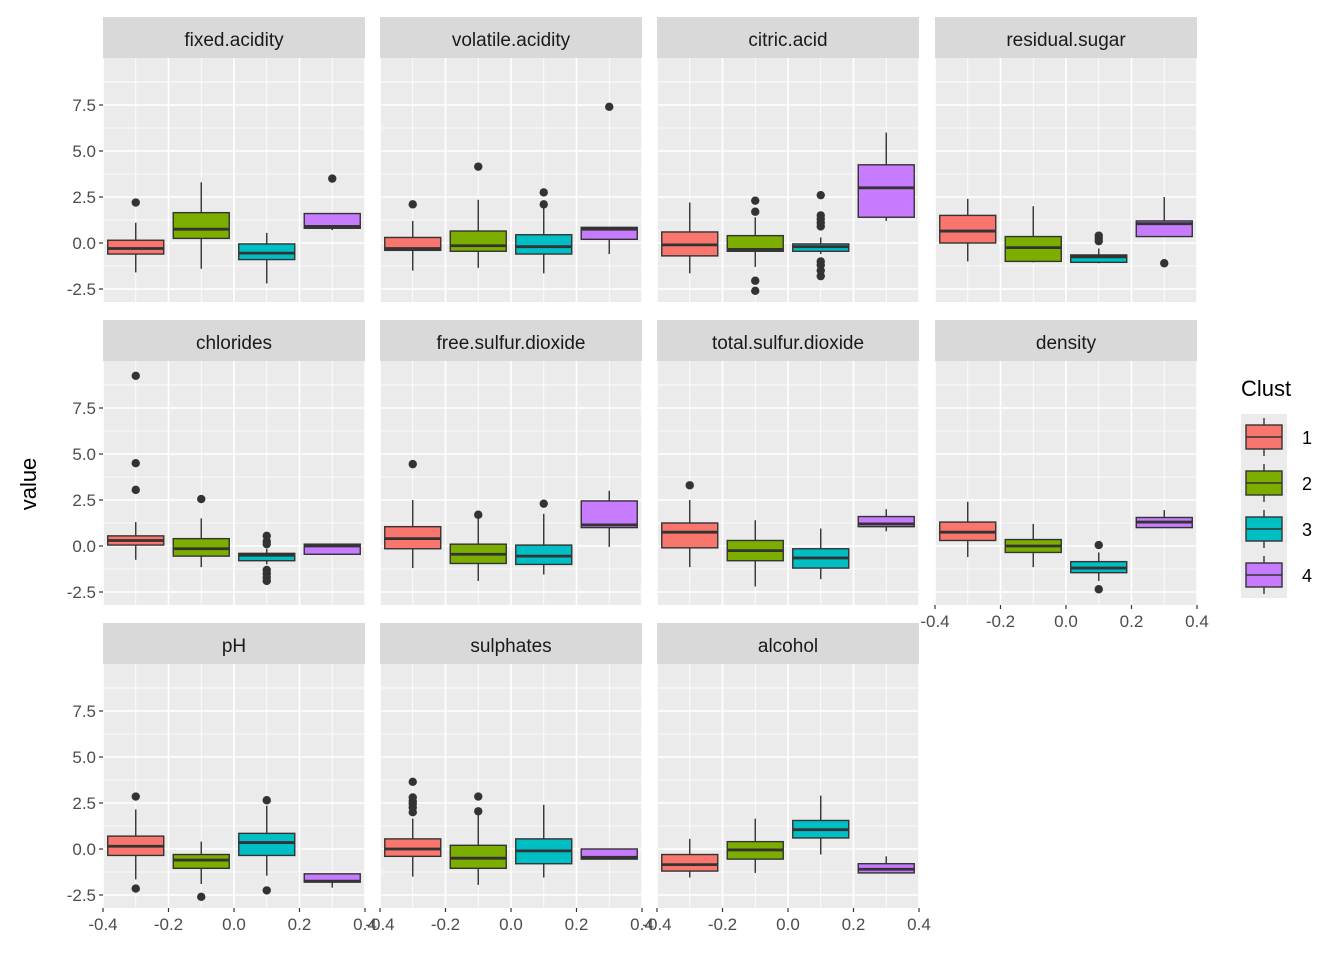  Describe the element at coordinates (788, 343) in the screenshot. I see `facet-strip-label: total.sulfur.dioxide` at that location.